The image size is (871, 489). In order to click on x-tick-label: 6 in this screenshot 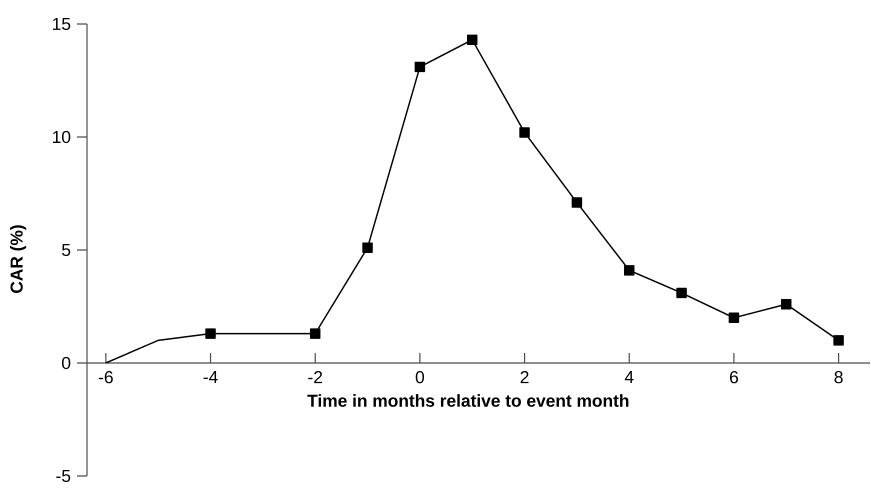, I will do `click(734, 377)`.